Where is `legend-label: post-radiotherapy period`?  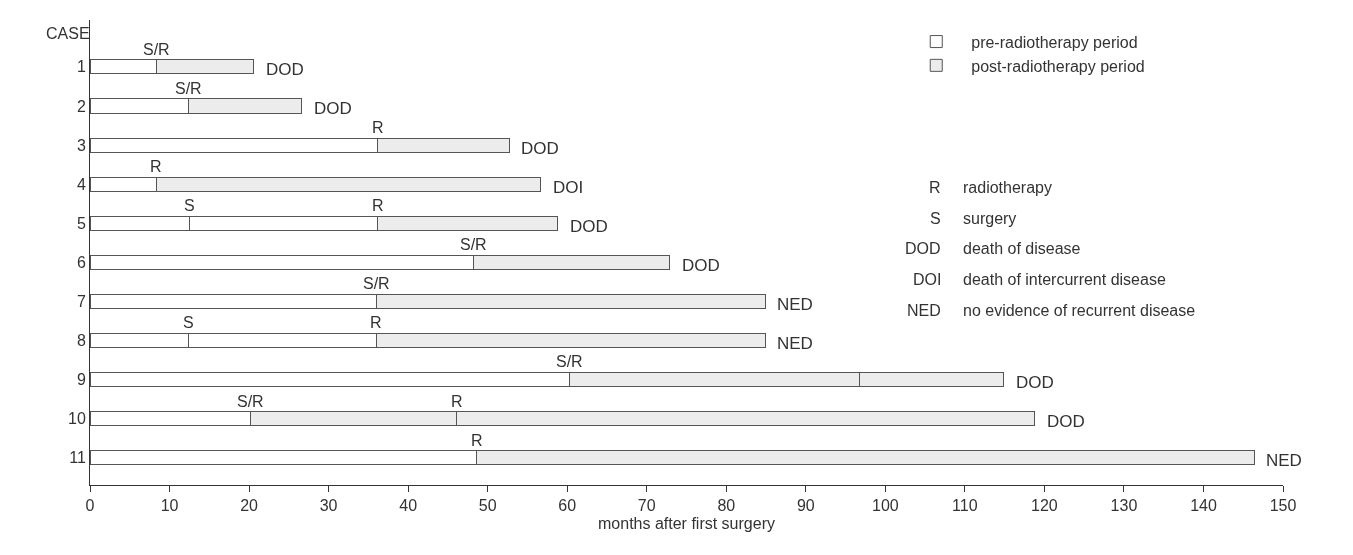
legend-label: post-radiotherapy period is located at coordinates (1058, 66).